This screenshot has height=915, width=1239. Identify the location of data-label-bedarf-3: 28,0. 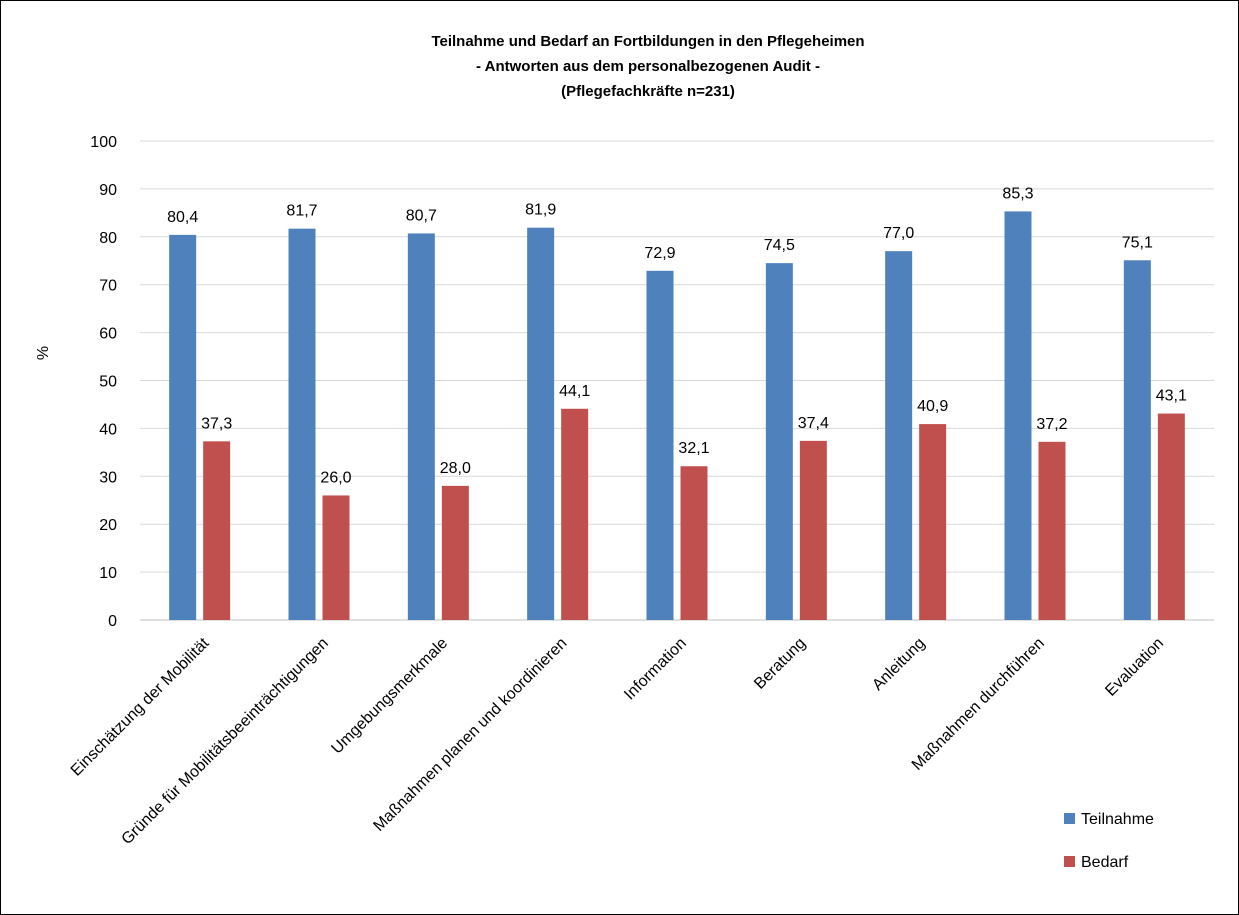
(455, 468).